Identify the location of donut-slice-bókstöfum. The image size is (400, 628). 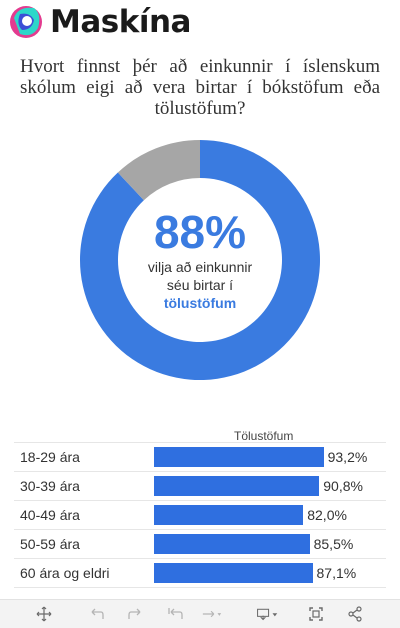
(158, 170).